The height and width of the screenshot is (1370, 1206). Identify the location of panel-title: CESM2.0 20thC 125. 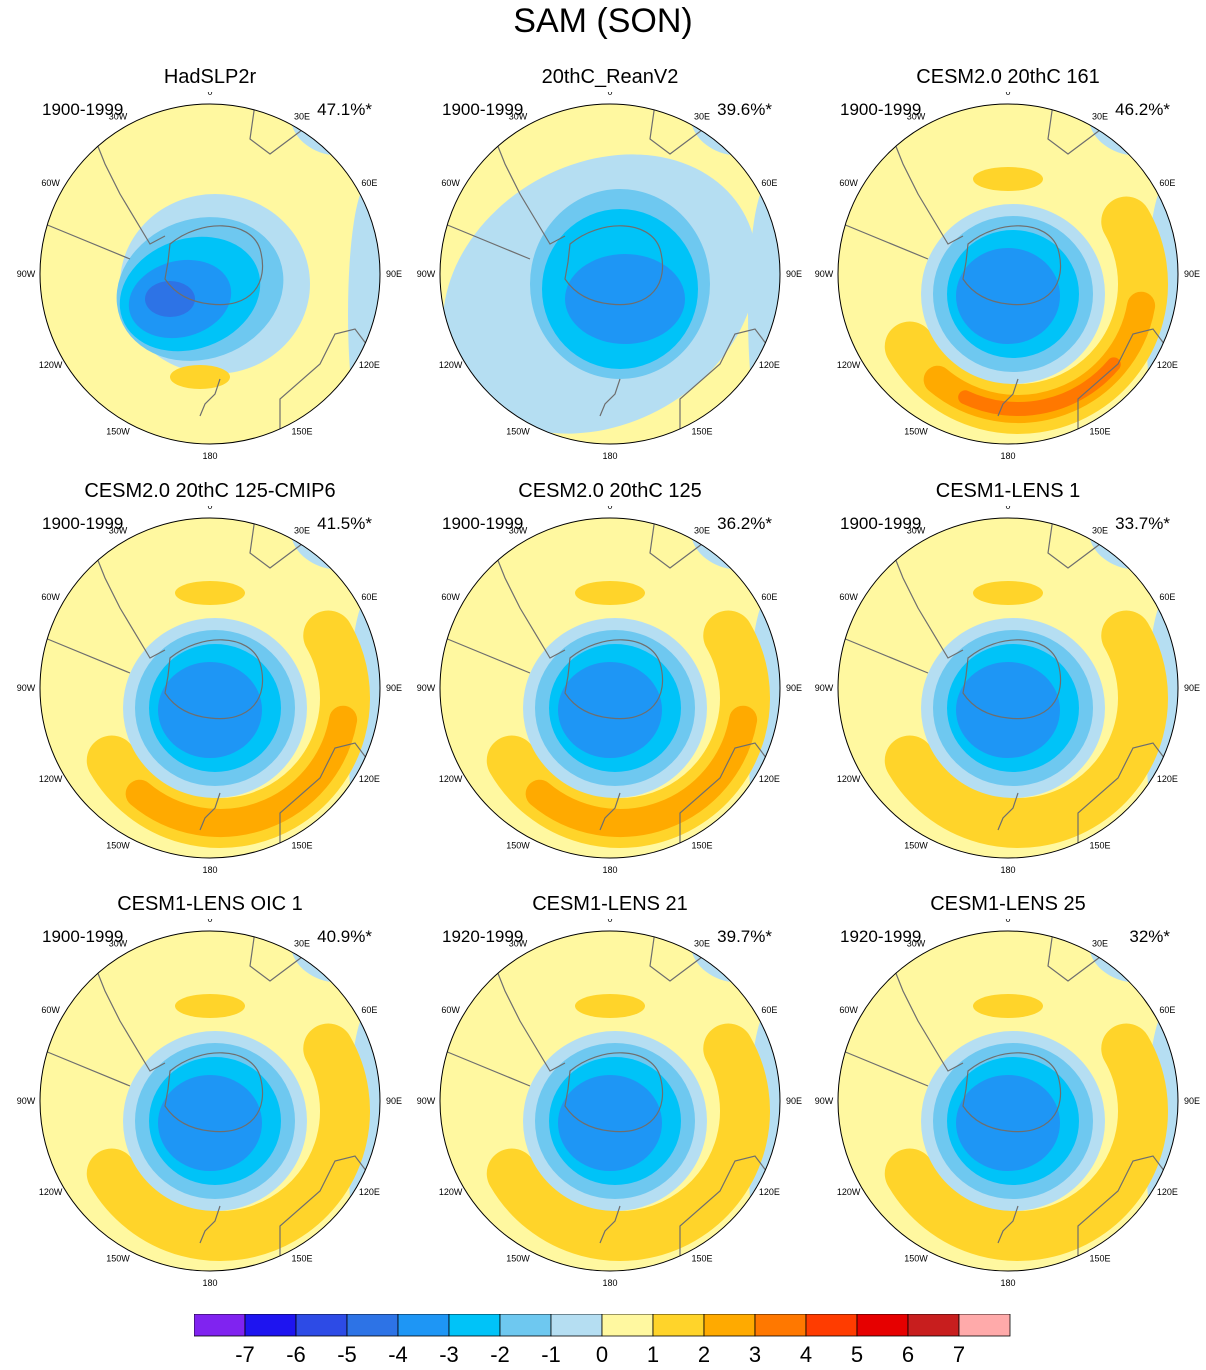
(610, 491).